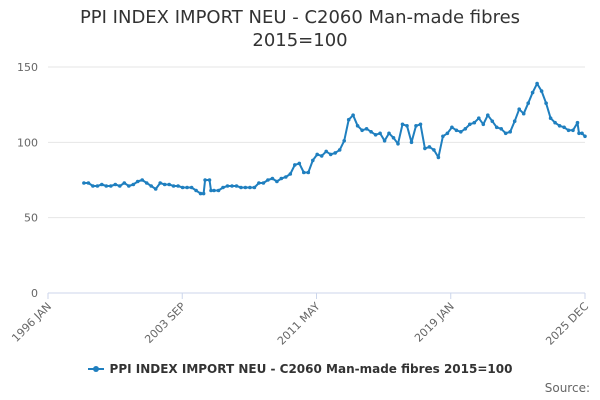 This screenshot has height=400, width=600. What do you see at coordinates (300, 40) in the screenshot?
I see `chart-title-line-2: 2015=100` at bounding box center [300, 40].